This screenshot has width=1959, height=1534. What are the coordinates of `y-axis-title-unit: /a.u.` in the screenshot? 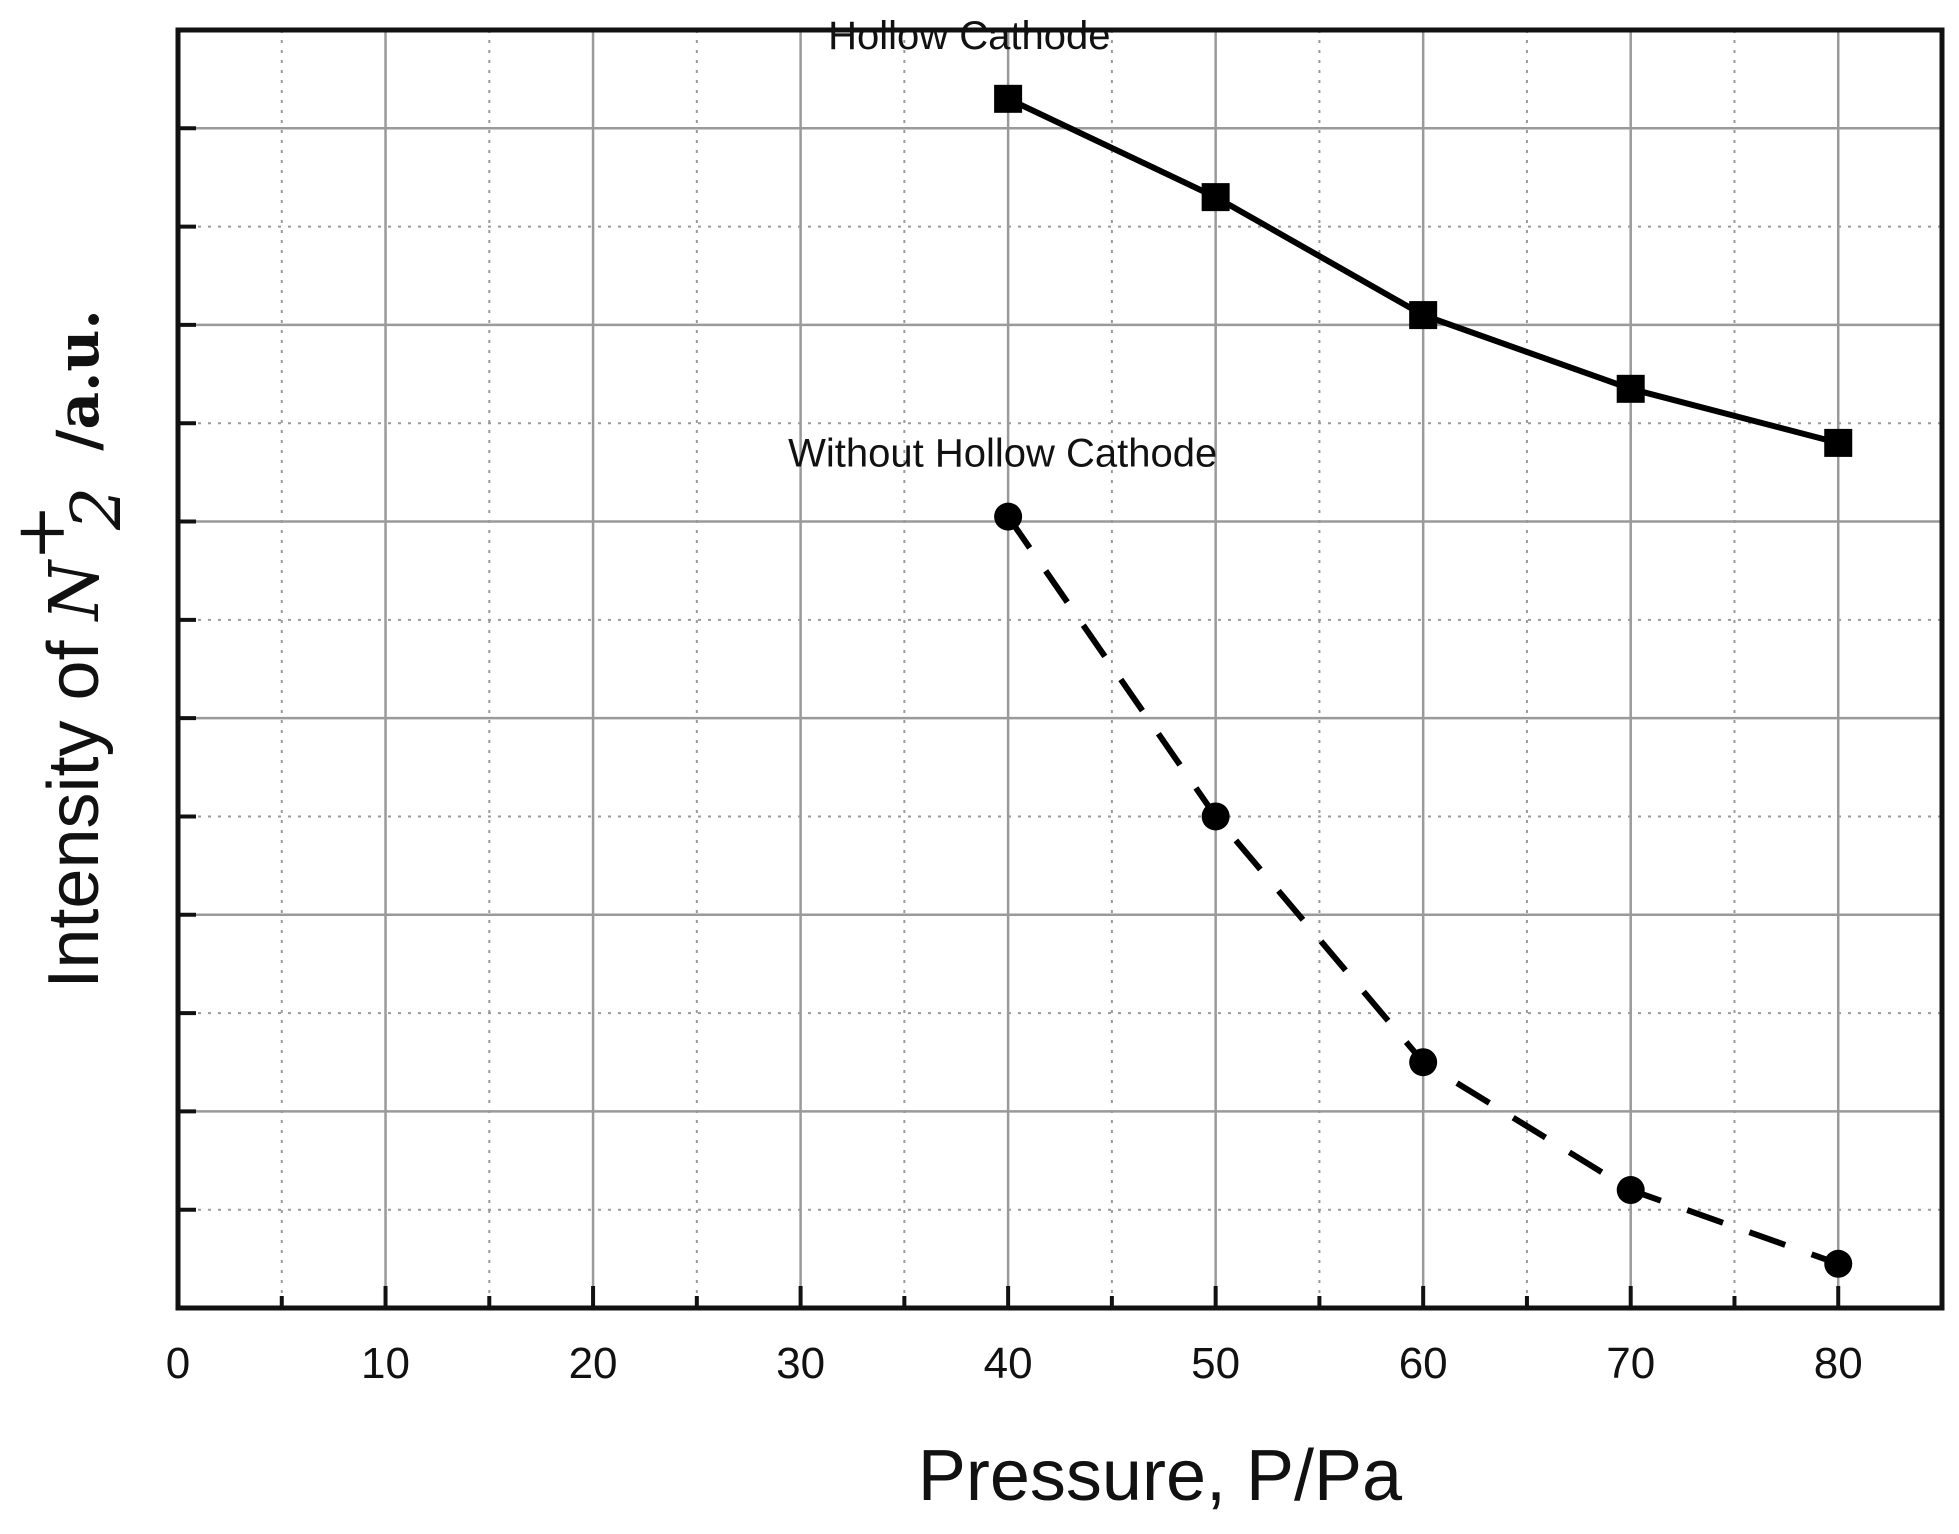 It's located at (78, 379).